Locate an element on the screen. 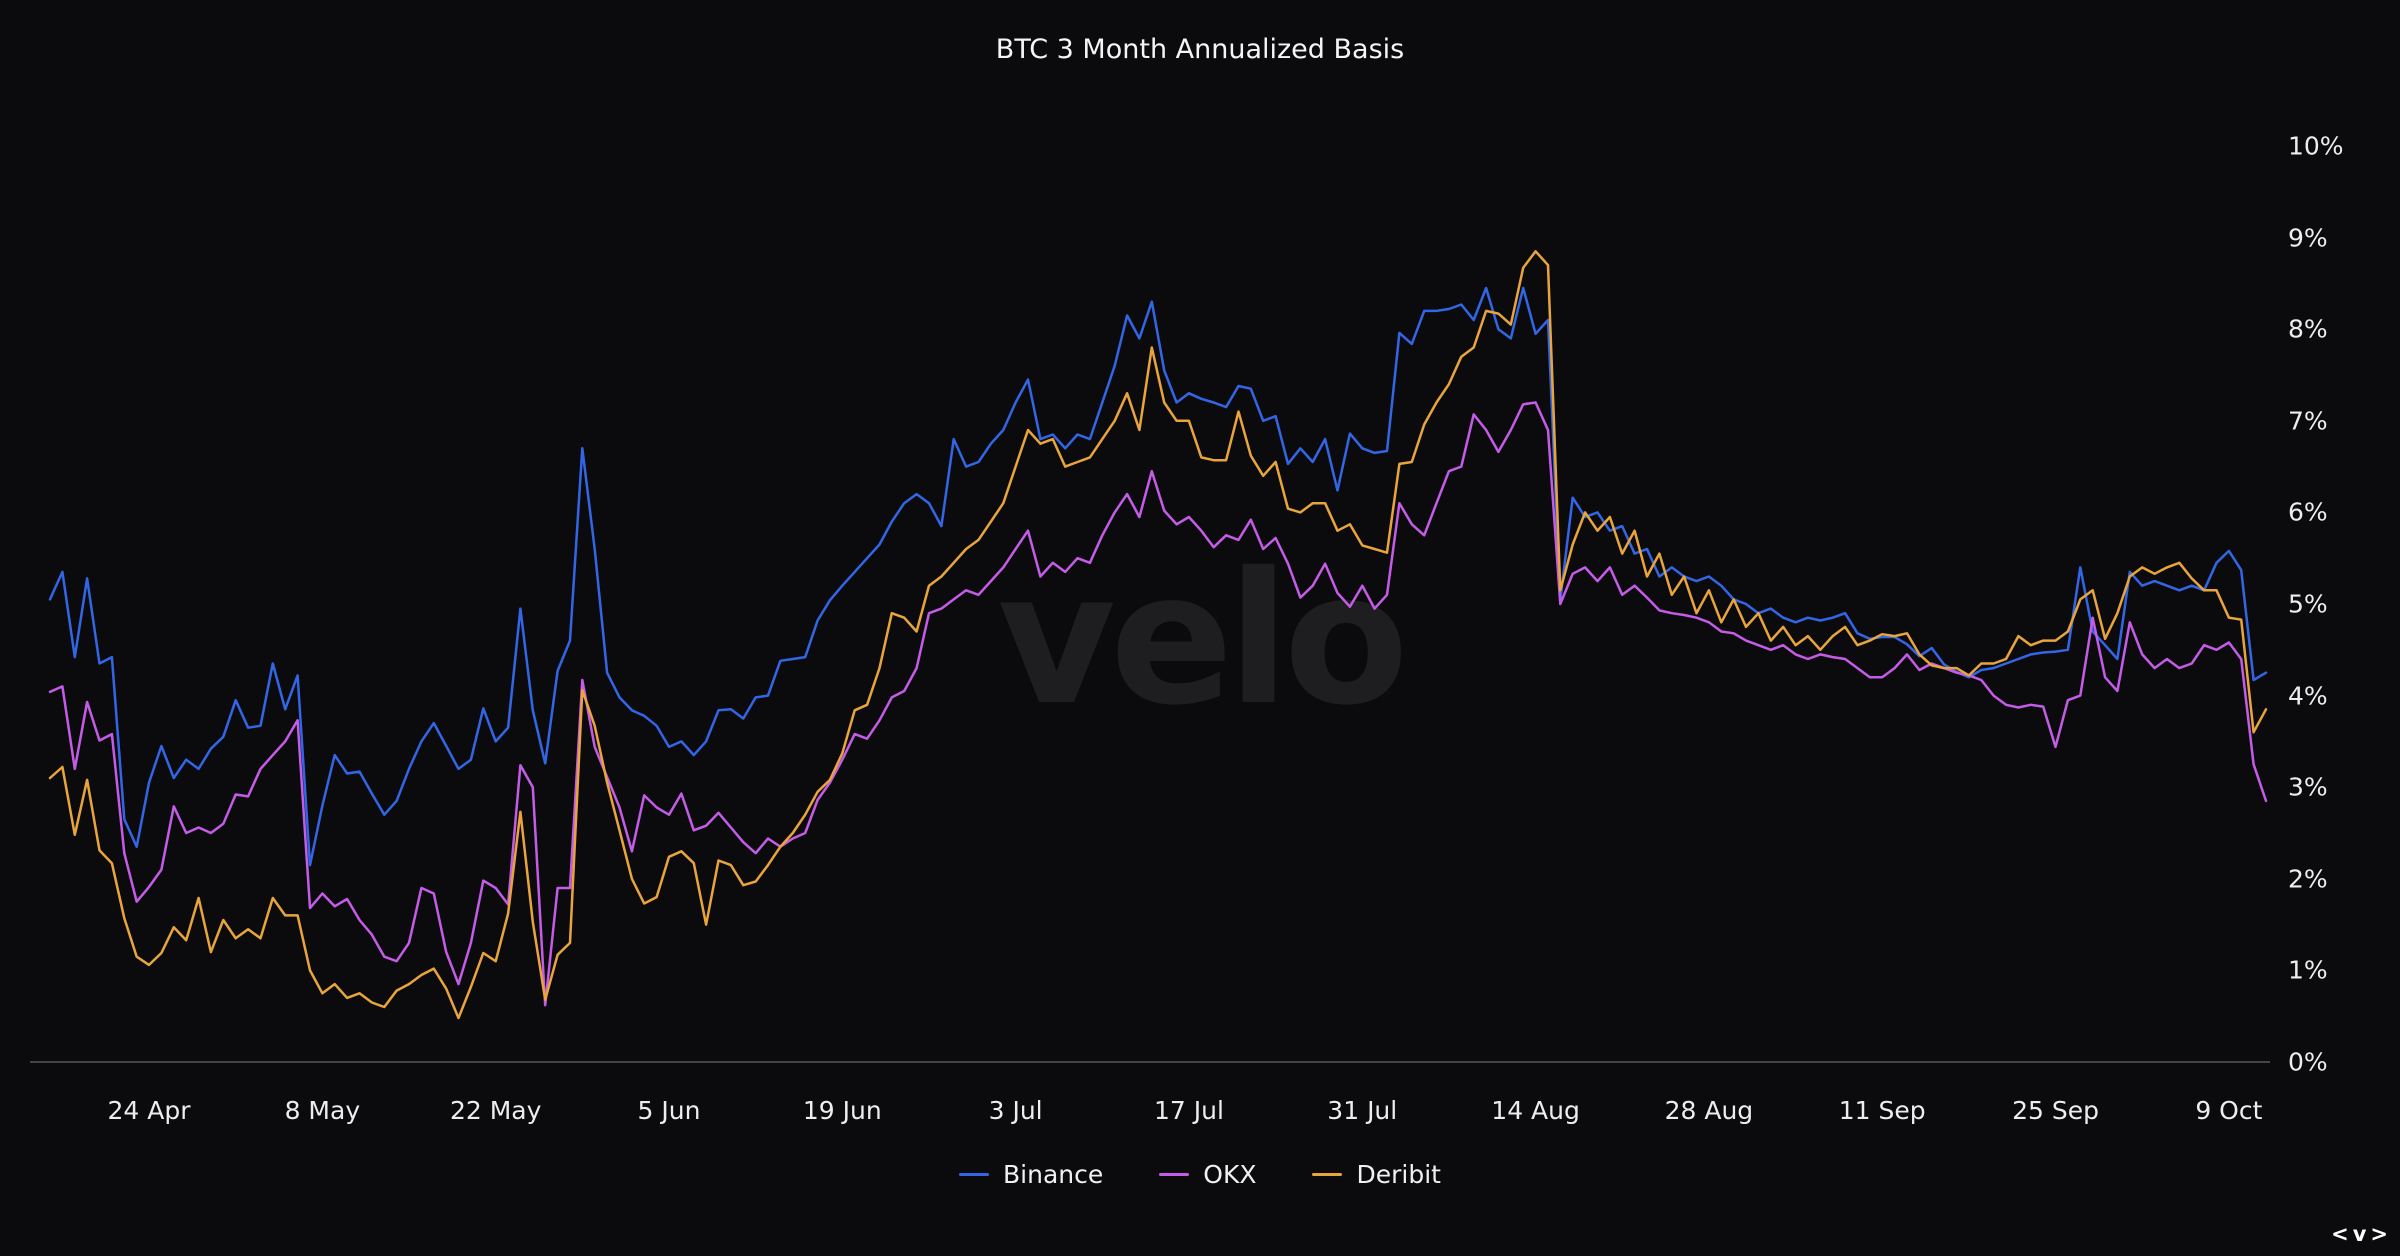 The height and width of the screenshot is (1256, 2400). x-tick-label: 24 Apr is located at coordinates (149, 1110).